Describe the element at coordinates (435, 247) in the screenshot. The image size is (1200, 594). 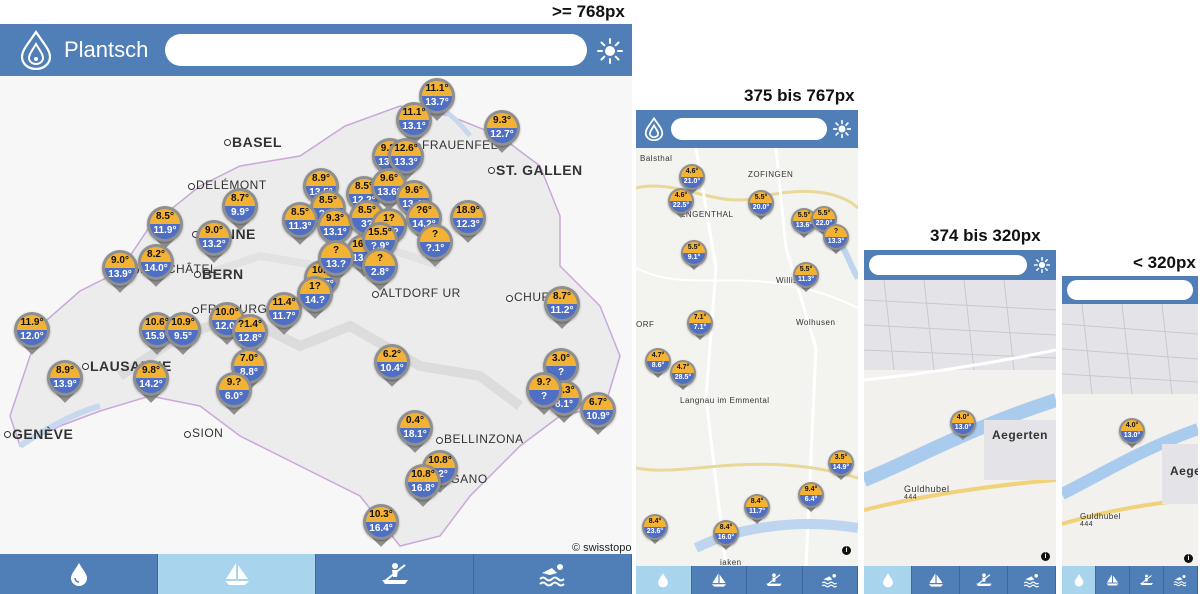
I see `station-pin: ? ?.1°` at that location.